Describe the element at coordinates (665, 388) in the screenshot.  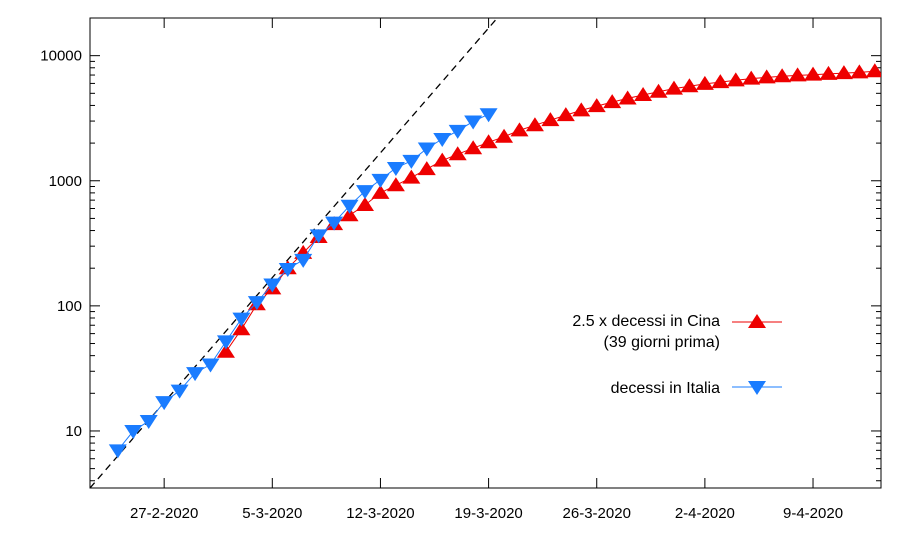
I see `legend-label-italy: decessi in Italia` at that location.